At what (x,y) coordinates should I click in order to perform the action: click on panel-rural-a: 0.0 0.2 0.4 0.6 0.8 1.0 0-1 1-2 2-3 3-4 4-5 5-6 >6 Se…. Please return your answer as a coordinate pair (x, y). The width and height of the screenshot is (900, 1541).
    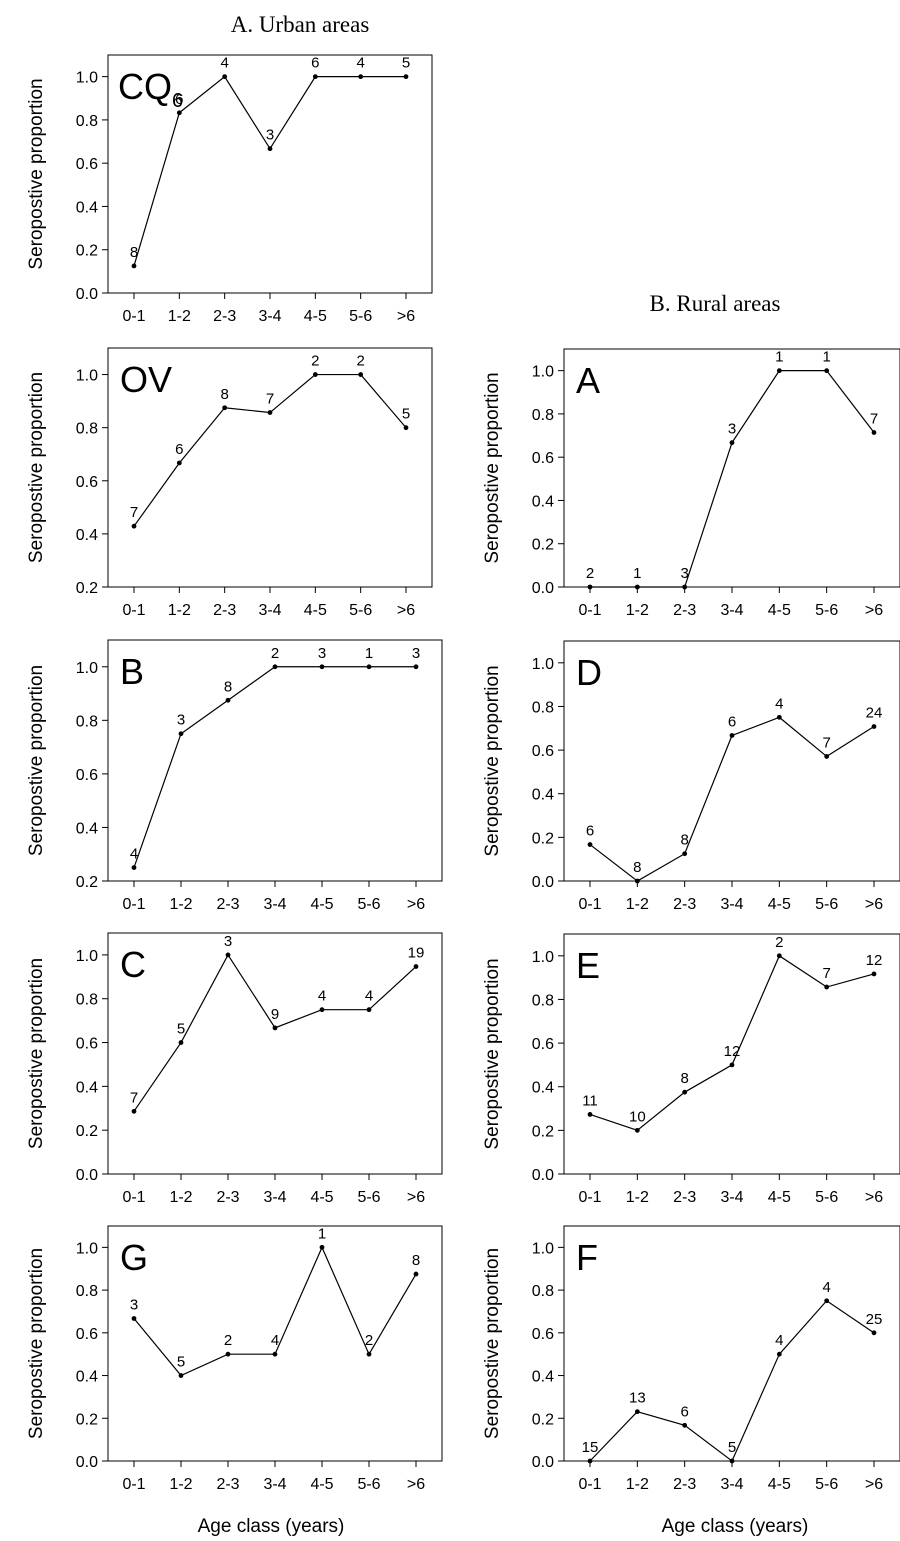
    Looking at the image, I should click on (691, 483).